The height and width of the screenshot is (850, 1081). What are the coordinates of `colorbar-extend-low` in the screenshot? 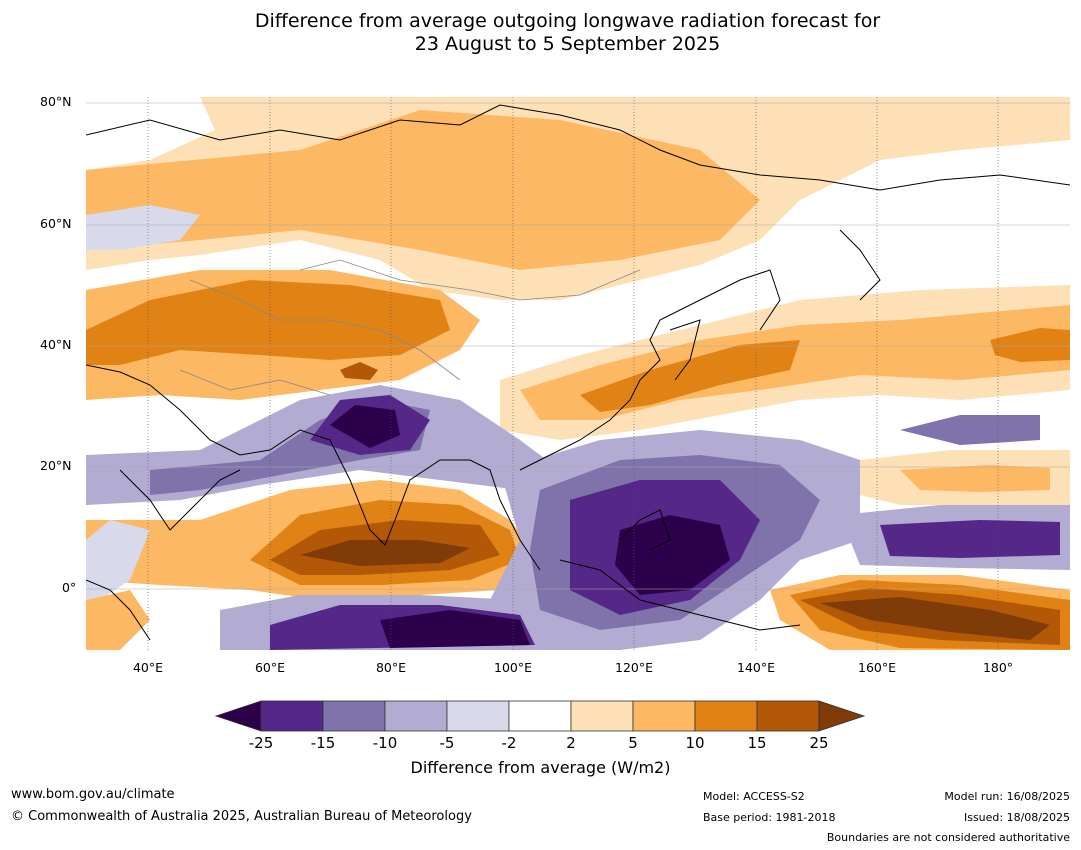 It's located at (238, 716).